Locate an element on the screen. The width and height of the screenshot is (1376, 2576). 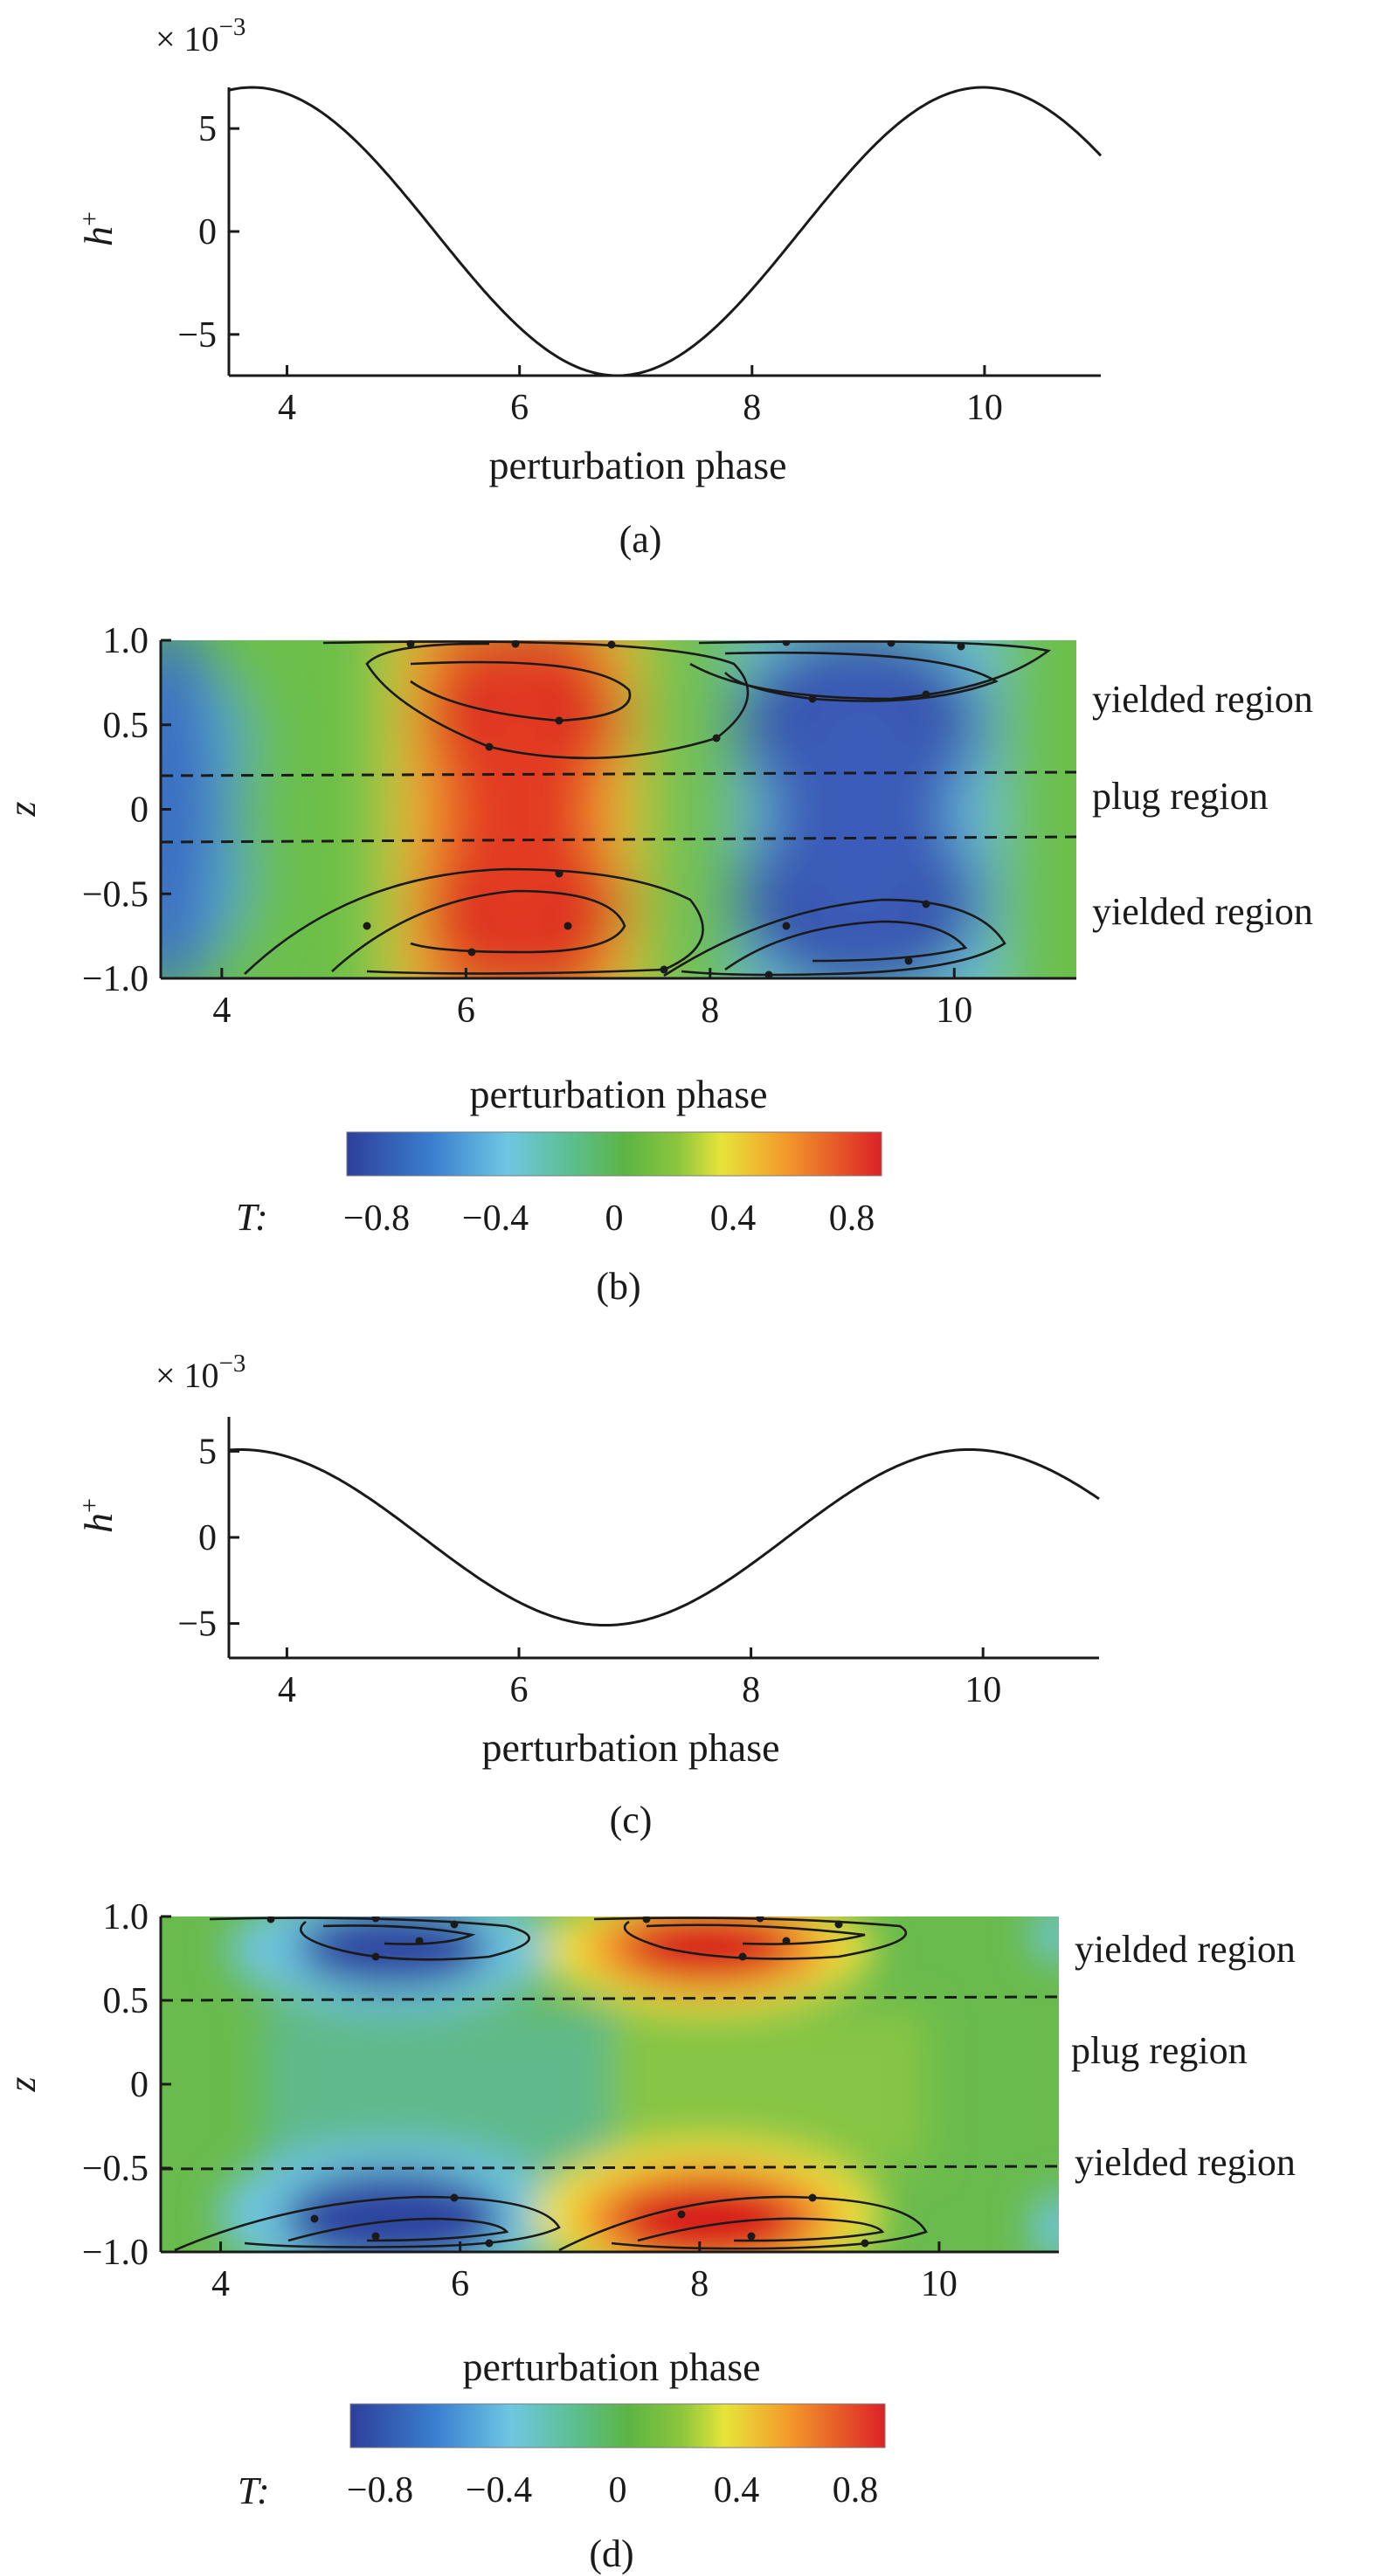
panel-a-y-ticks: 5 0 −5 is located at coordinates (208, 232).